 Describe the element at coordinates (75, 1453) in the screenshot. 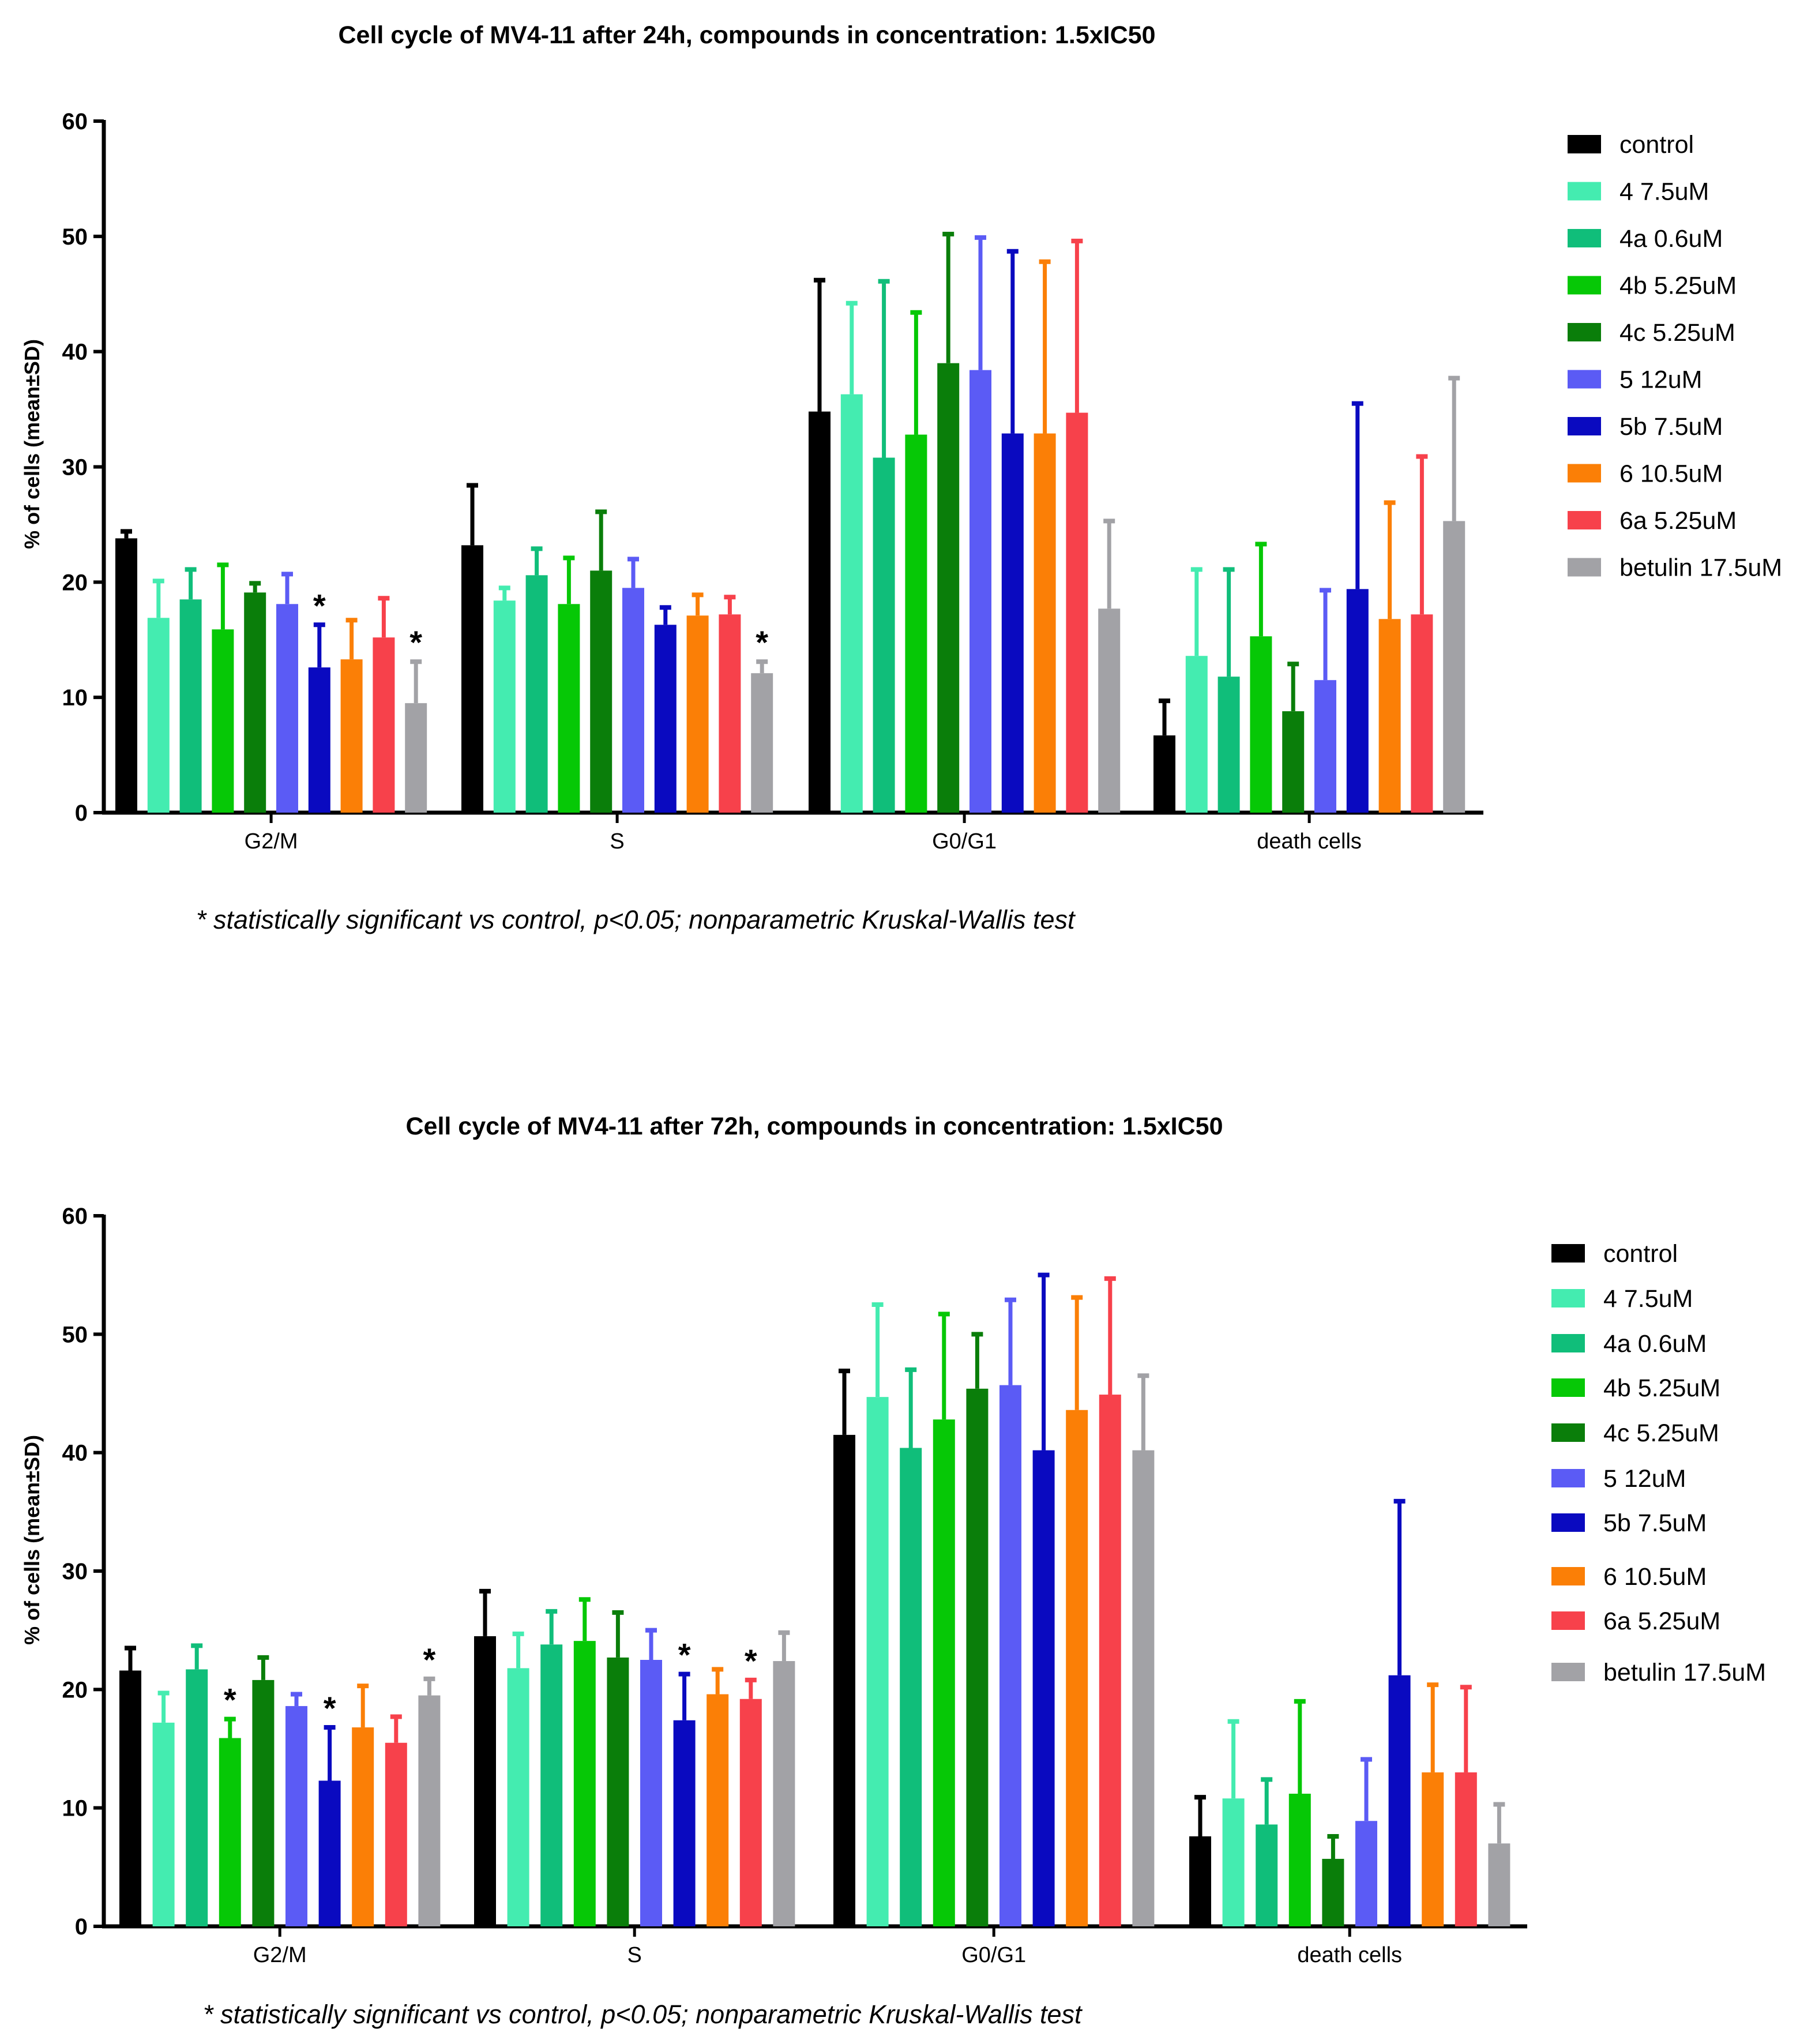

I see `y-tick-label: 40` at that location.